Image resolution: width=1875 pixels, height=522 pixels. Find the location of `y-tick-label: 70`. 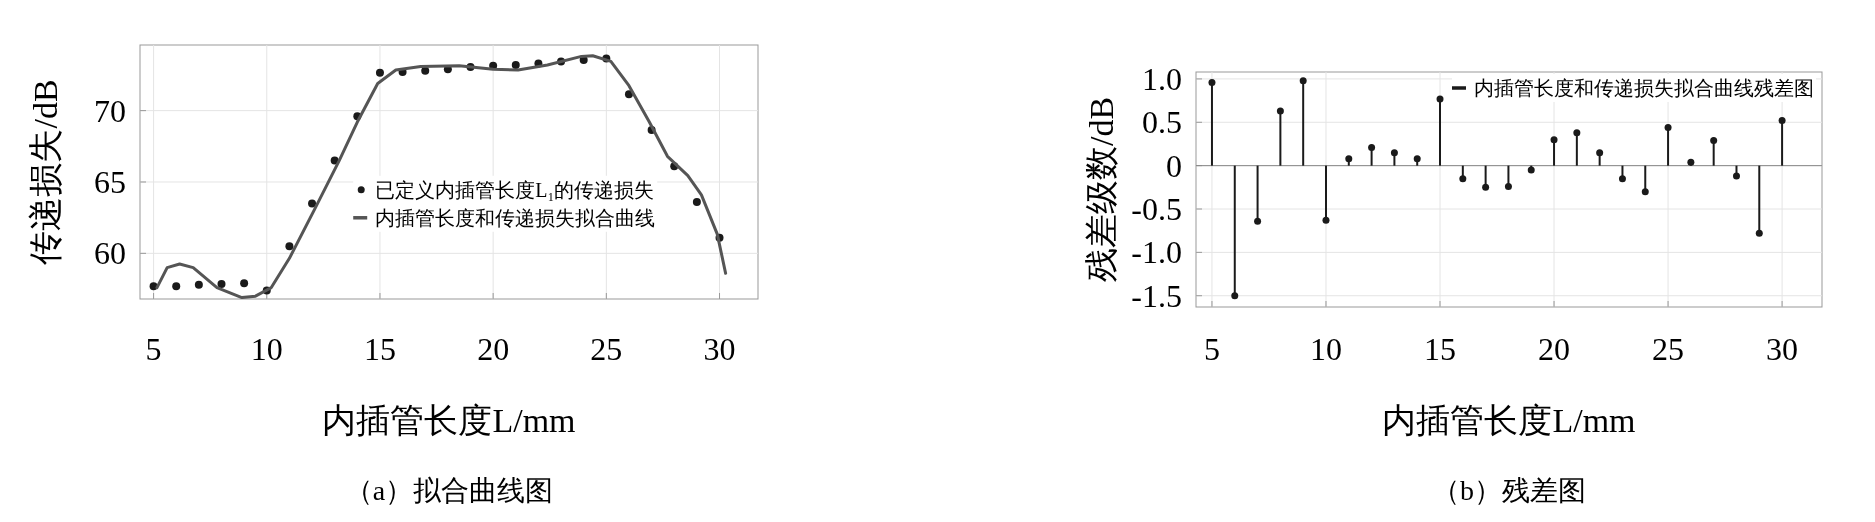

y-tick-label: 70 is located at coordinates (110, 110).